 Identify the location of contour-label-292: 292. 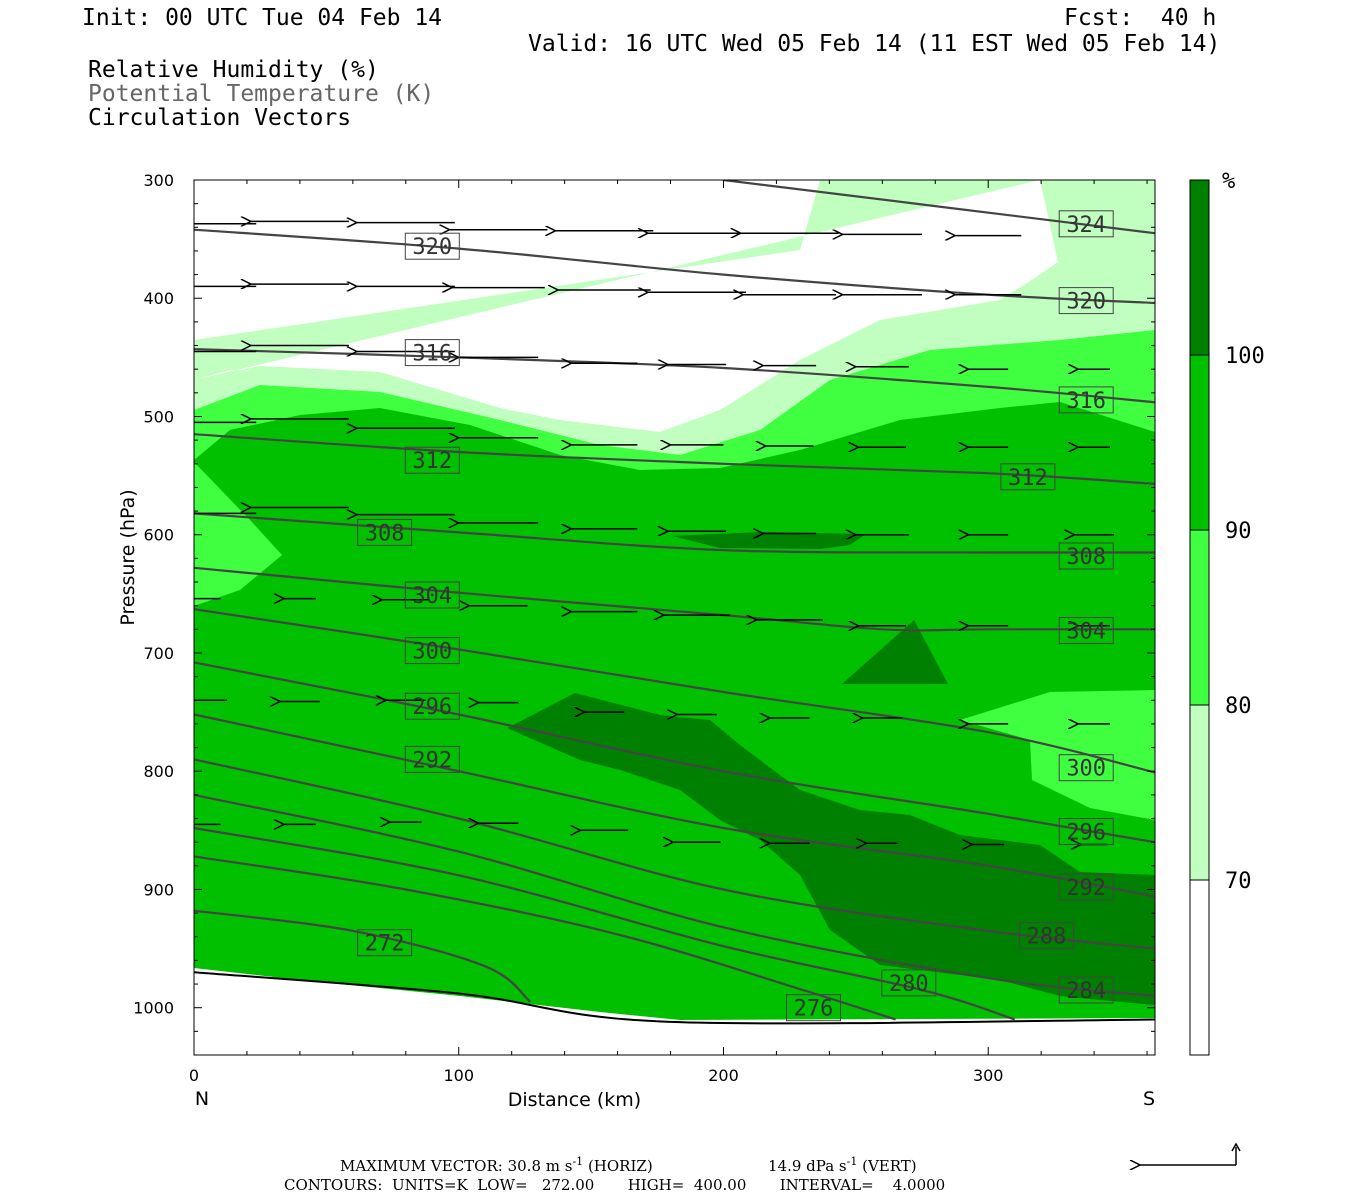
(432, 760).